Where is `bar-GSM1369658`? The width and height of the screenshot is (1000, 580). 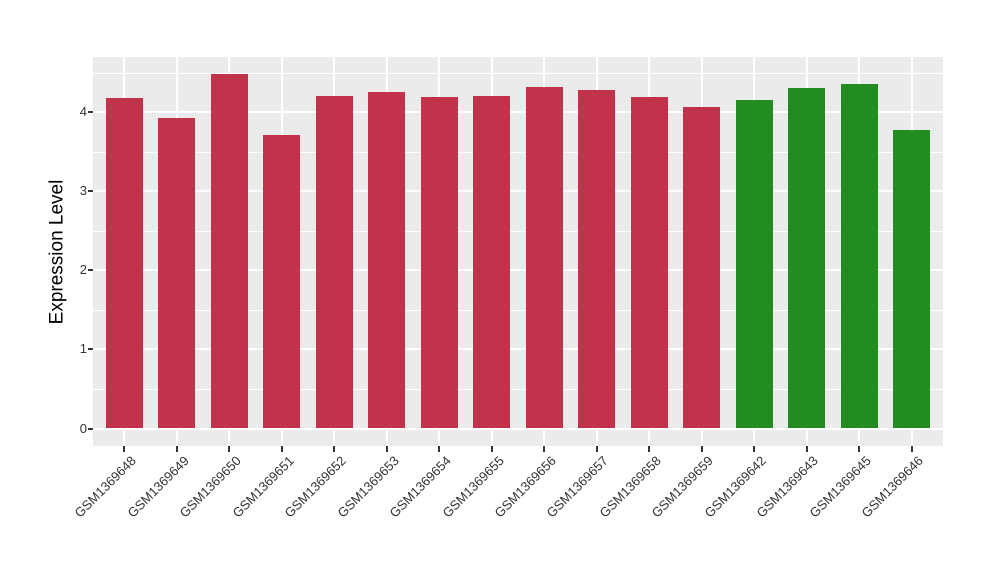 bar-GSM1369658 is located at coordinates (649, 263).